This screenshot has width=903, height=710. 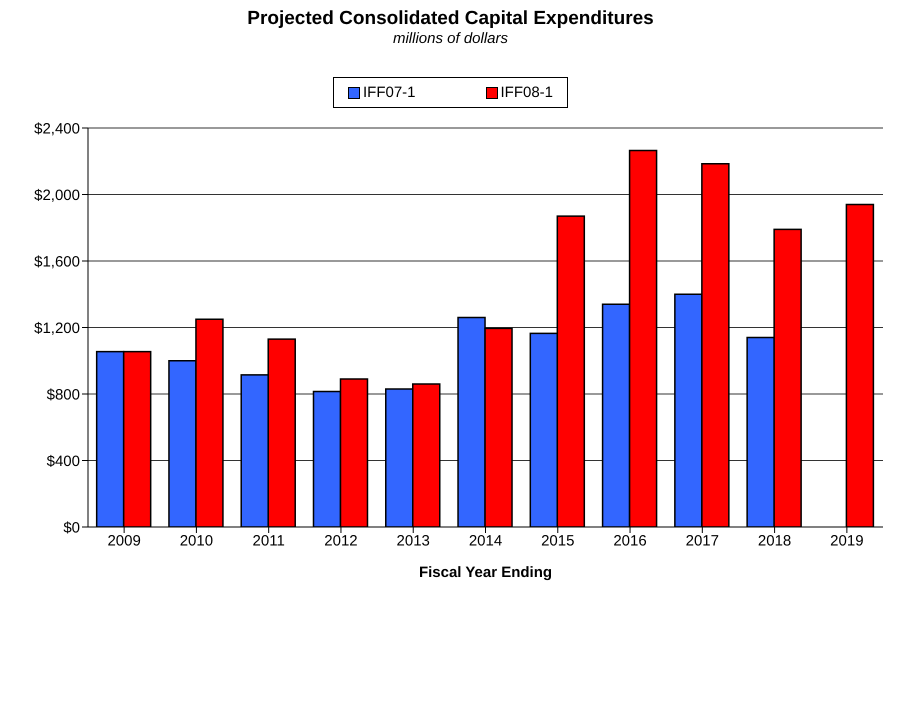 I want to click on y-tick-label: $0, so click(x=71, y=527).